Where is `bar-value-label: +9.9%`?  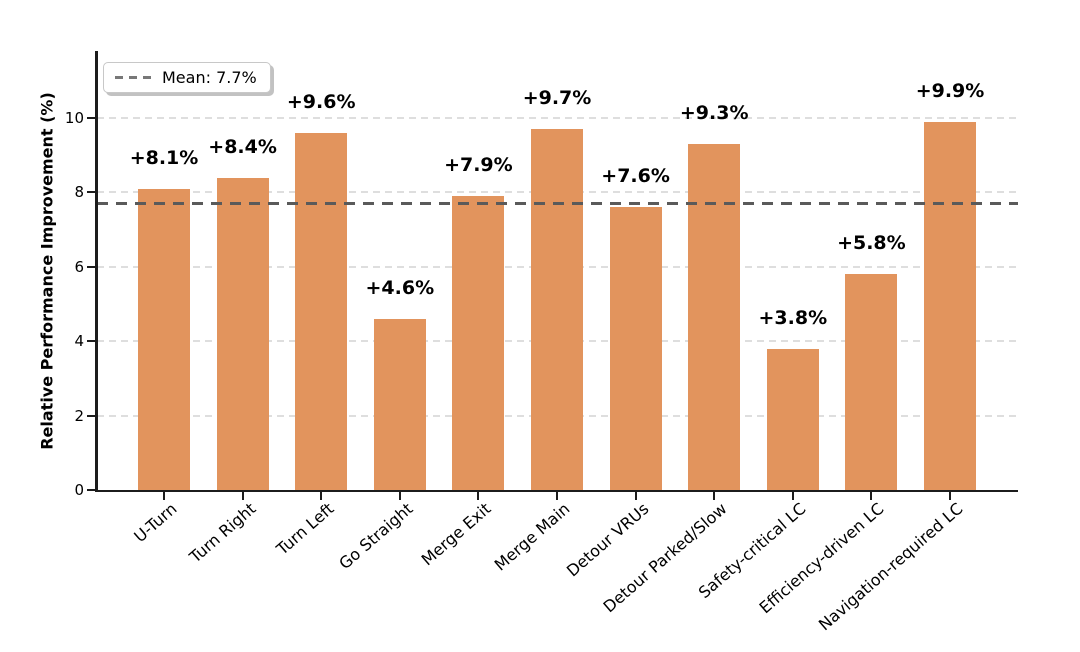
bar-value-label: +9.9% is located at coordinates (950, 90).